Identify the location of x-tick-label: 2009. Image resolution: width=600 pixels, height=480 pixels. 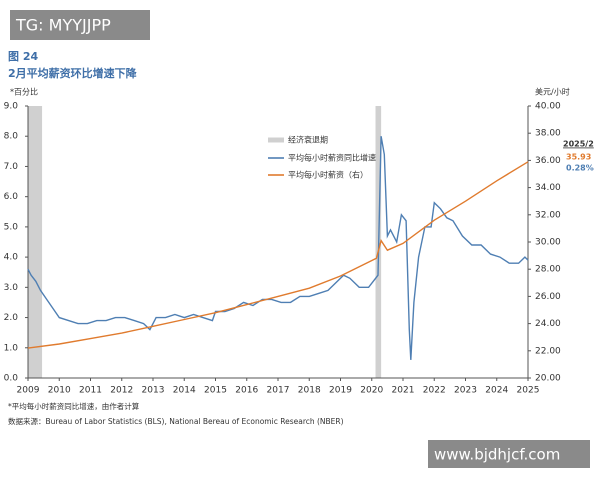
(28, 391).